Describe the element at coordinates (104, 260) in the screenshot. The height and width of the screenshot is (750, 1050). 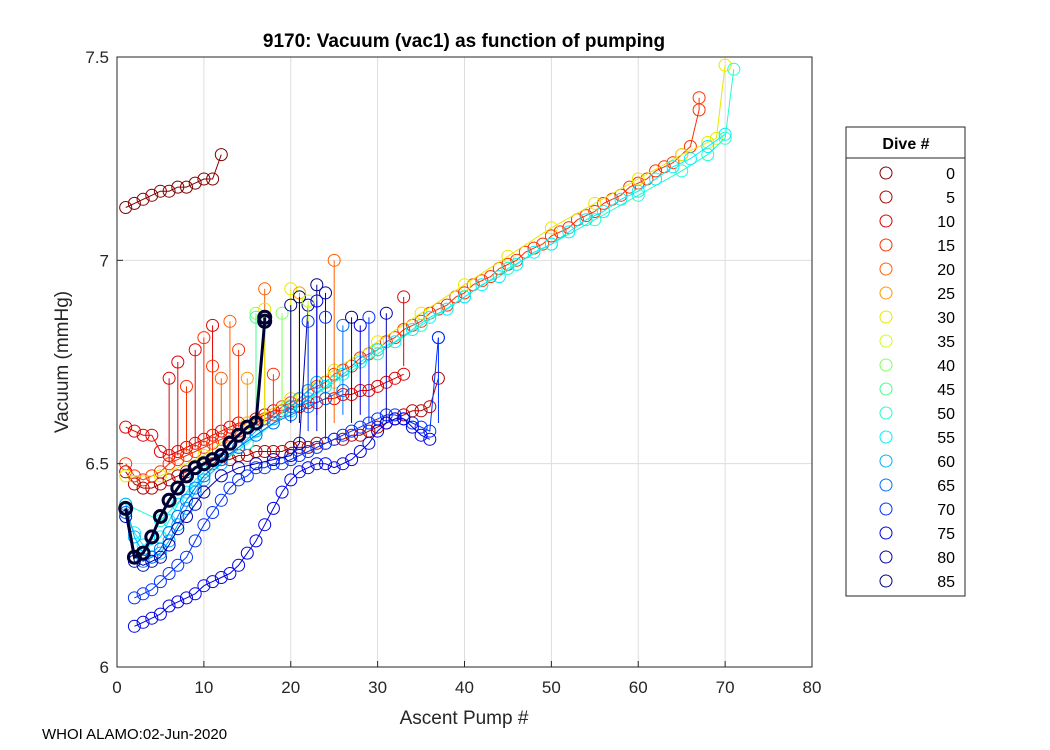
I see `y-tick-label: 7` at that location.